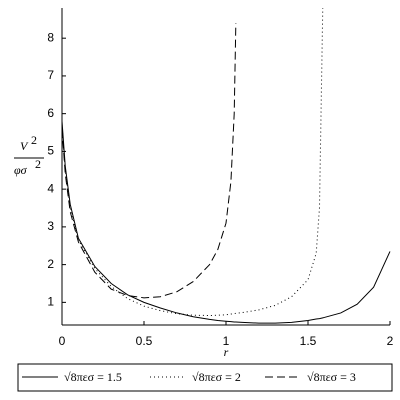 This screenshot has width=400, height=400. Describe the element at coordinates (50, 113) in the screenshot. I see `y-tick-label: 6` at that location.